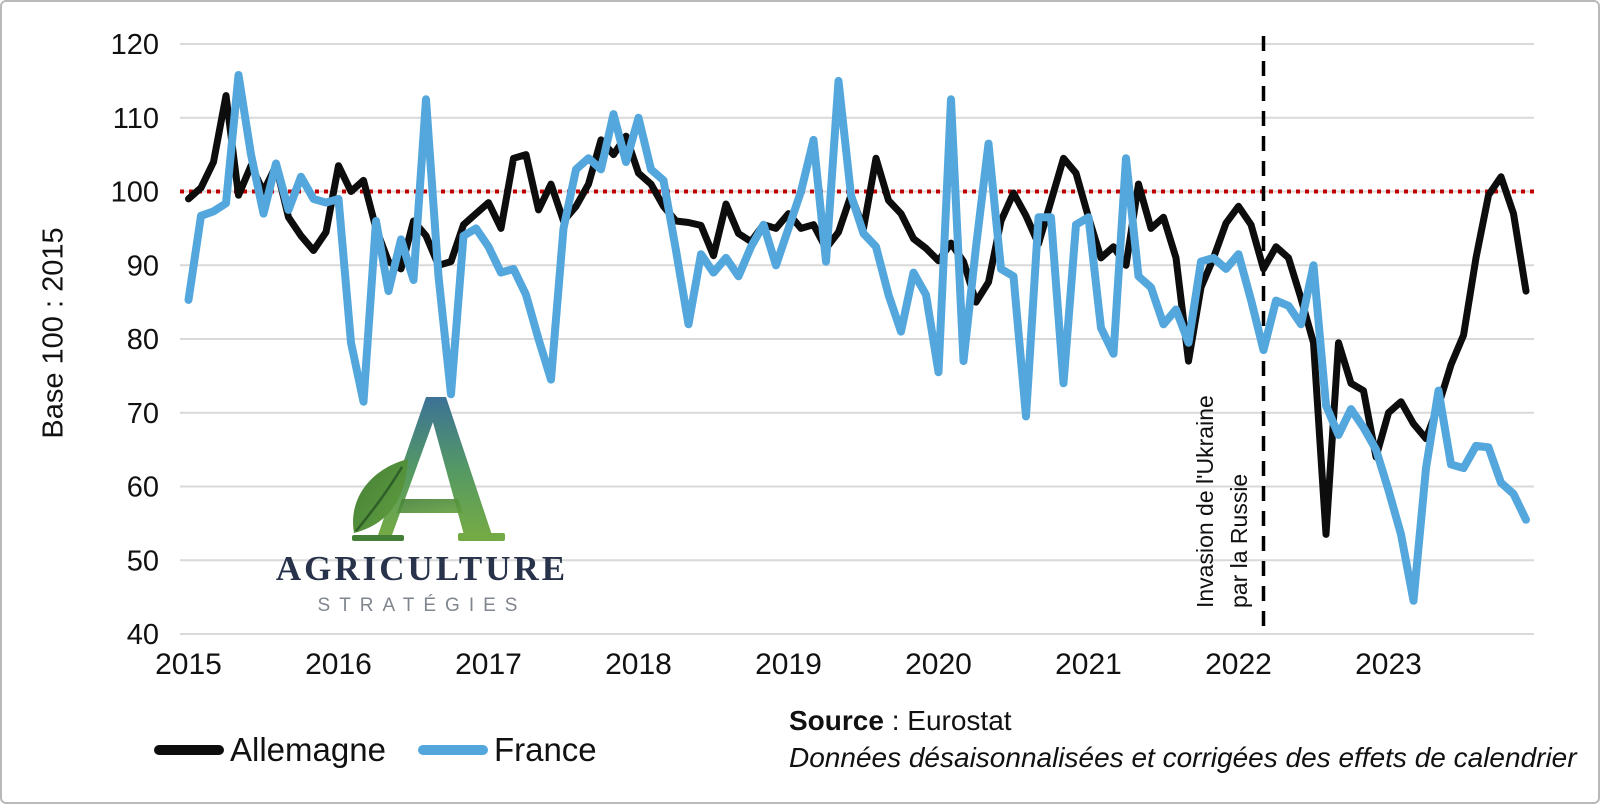  I want to click on y-tick-label: 40, so click(143, 635).